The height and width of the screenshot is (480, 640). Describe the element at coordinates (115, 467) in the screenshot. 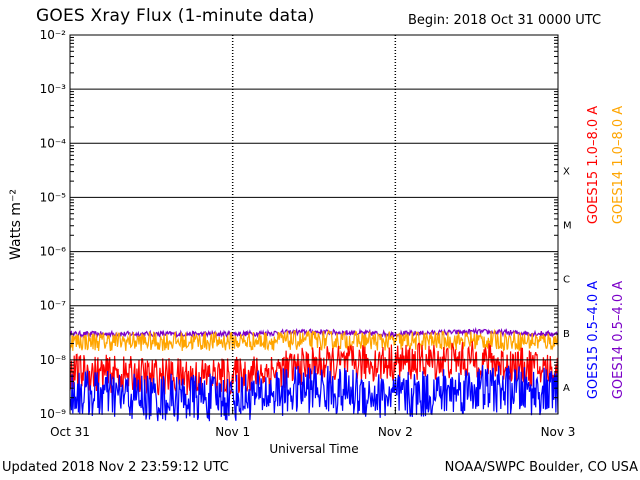

I see `updated-timestamp: Updated 2018 Nov 2 23:59:12 UTC` at that location.